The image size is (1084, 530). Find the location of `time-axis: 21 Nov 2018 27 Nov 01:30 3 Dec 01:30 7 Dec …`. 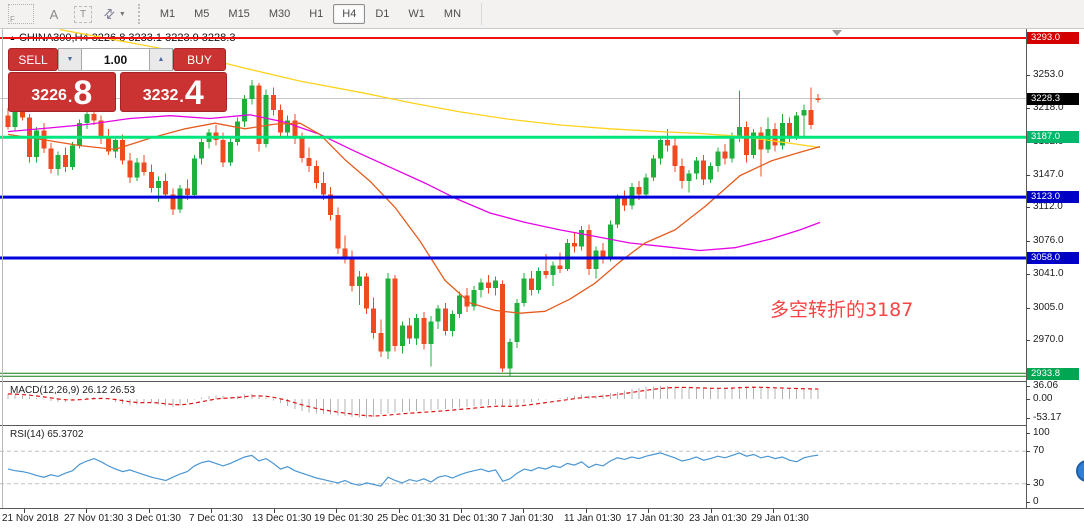

time-axis: 21 Nov 2018 27 Nov 01:30 3 Dec 01:30 7 Dec … is located at coordinates (542, 519).